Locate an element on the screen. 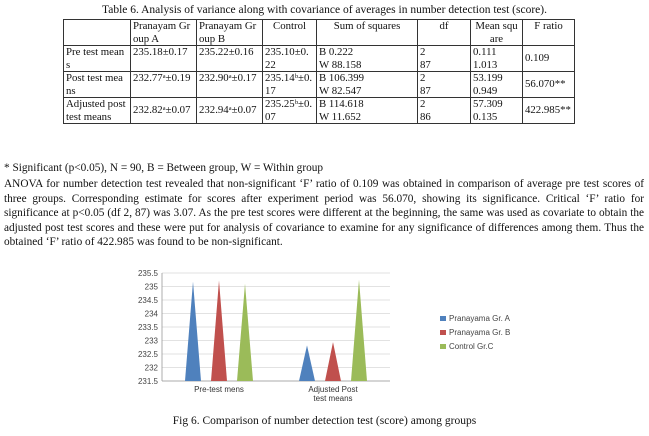  ms-within: 1.013 is located at coordinates (485, 64).